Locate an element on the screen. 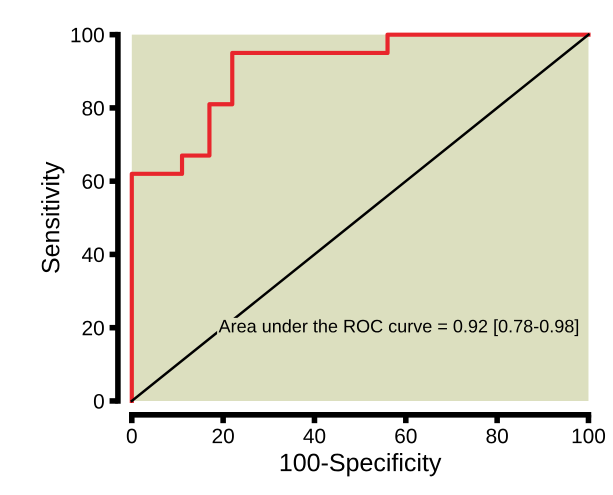 This screenshot has width=613, height=495. x-axis-title: 100-Specificity is located at coordinates (361, 464).